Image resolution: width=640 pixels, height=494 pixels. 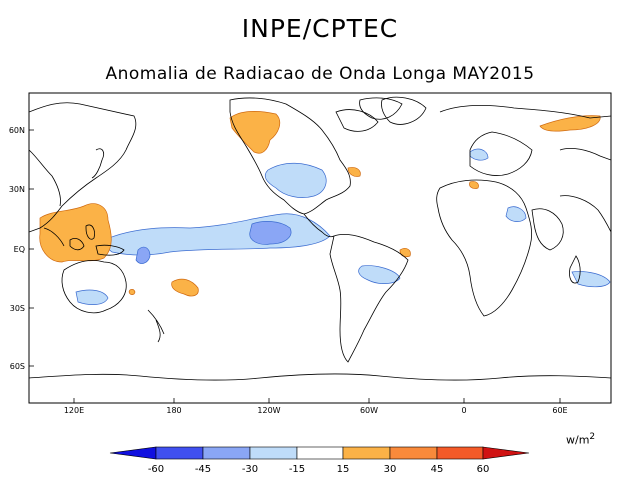 I want to click on anomaly-positive-south-pacific, so click(x=185, y=287).